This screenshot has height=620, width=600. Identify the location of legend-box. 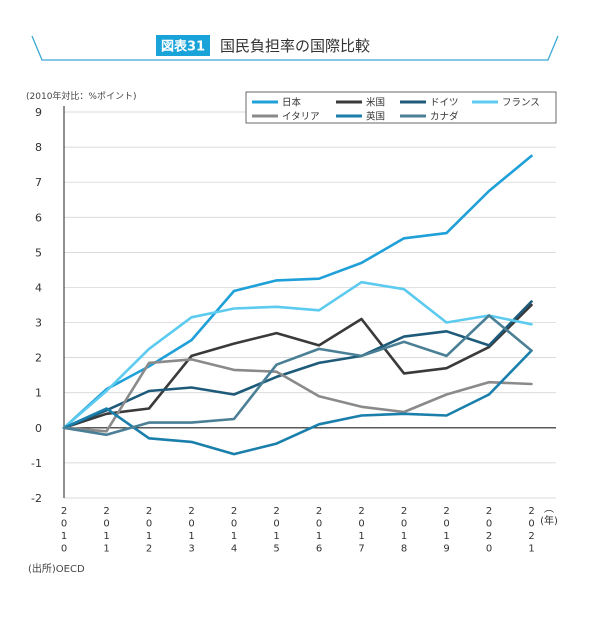
(401, 107).